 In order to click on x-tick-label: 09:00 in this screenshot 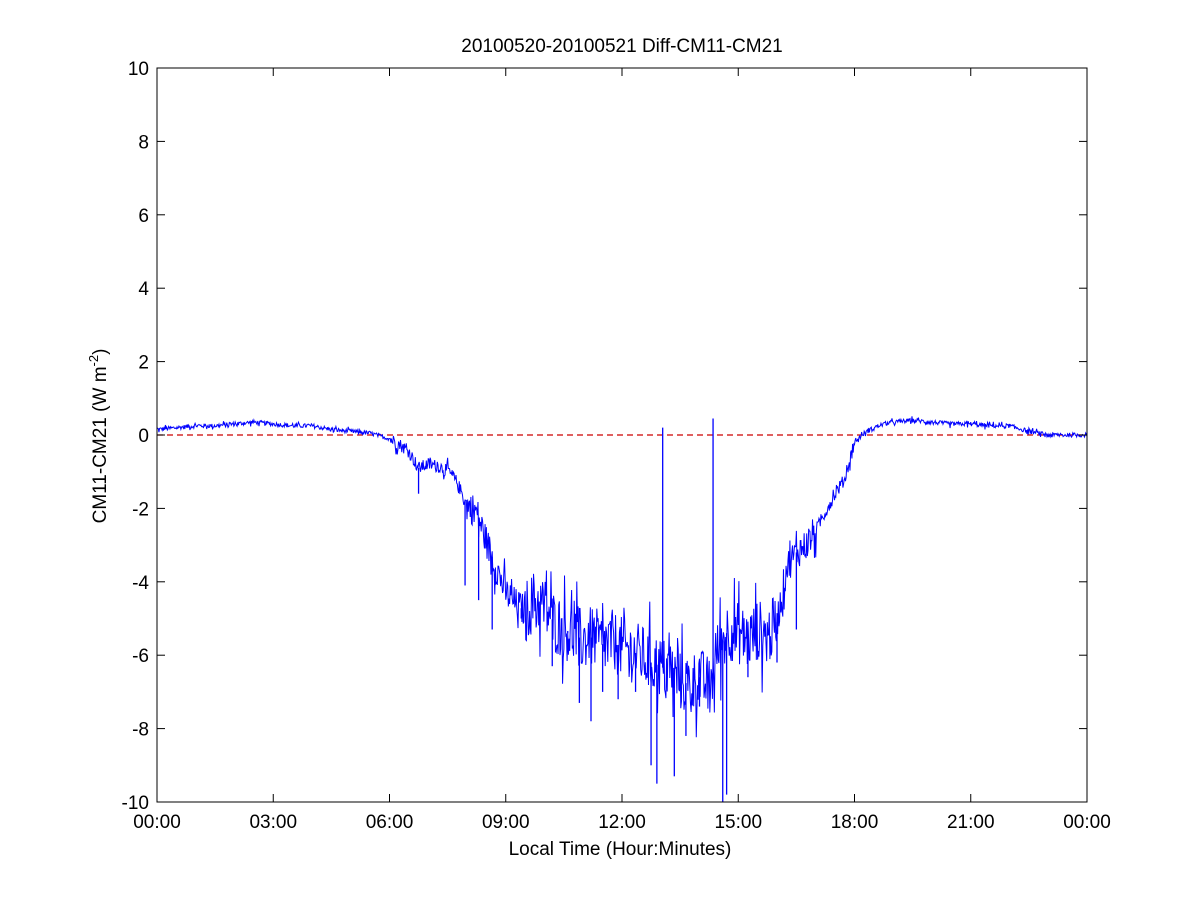, I will do `click(506, 822)`.